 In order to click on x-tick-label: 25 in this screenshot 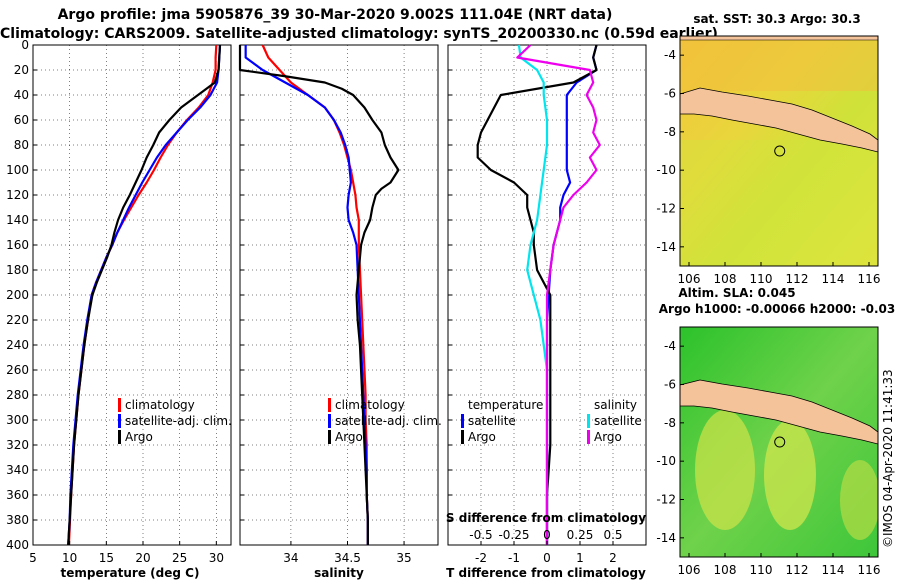, I will do `click(179, 558)`.